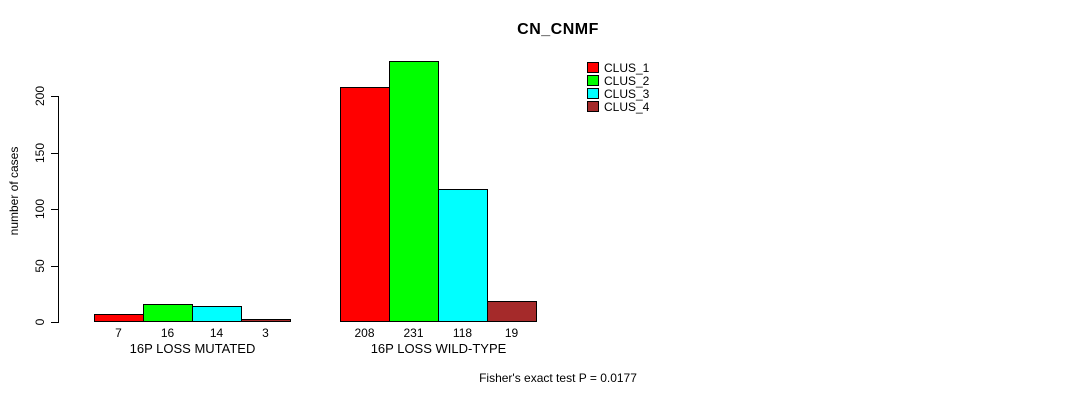 This screenshot has width=1090, height=400. I want to click on legend-item-CLUS_1: CLUS_1, so click(618, 67).